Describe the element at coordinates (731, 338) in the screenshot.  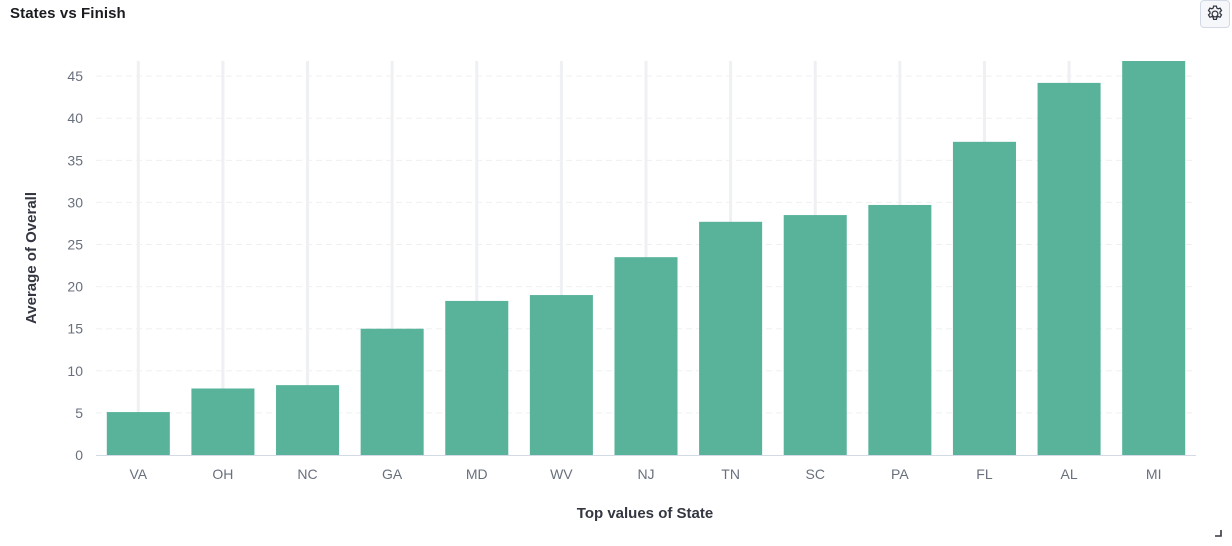
I see `bar-tn` at that location.